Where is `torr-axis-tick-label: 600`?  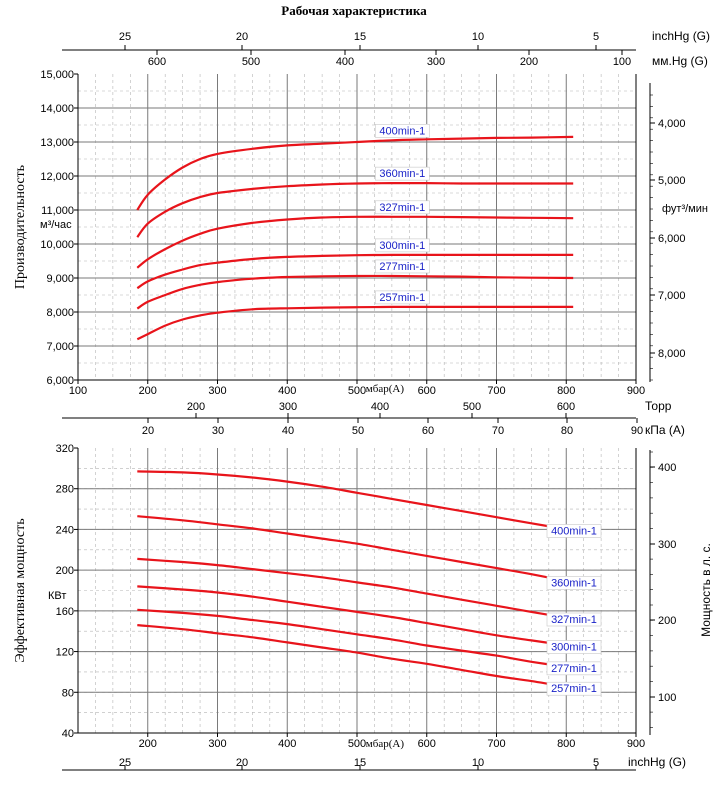
torr-axis-tick-label: 600 is located at coordinates (566, 407).